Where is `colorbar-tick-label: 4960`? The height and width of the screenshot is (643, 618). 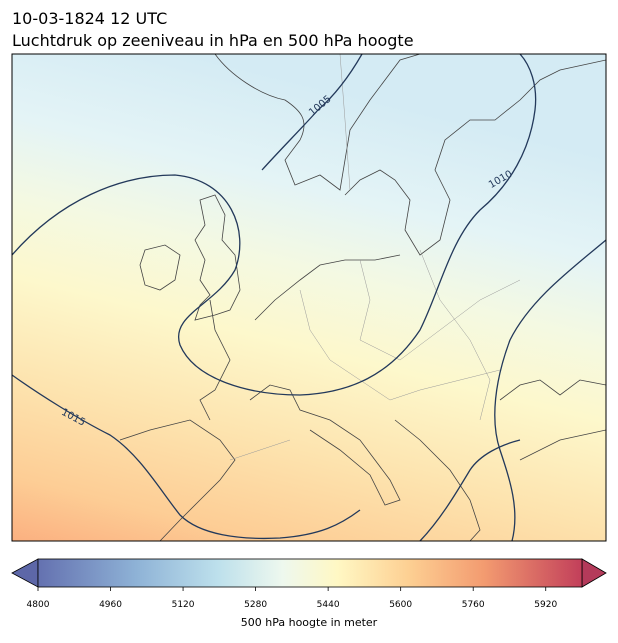
colorbar-tick-label: 4960 is located at coordinates (110, 605).